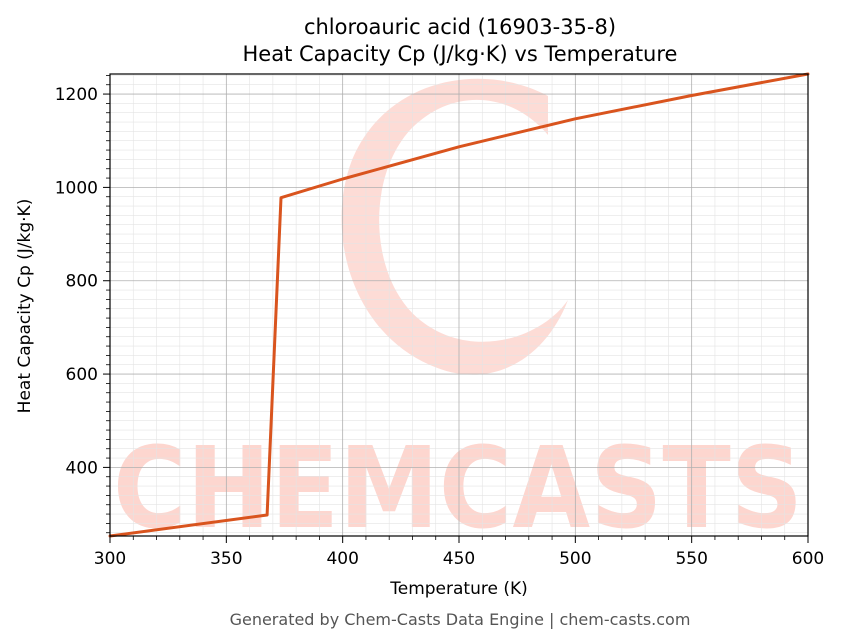  I want to click on x-axis-label: Temperature (K), so click(458, 589).